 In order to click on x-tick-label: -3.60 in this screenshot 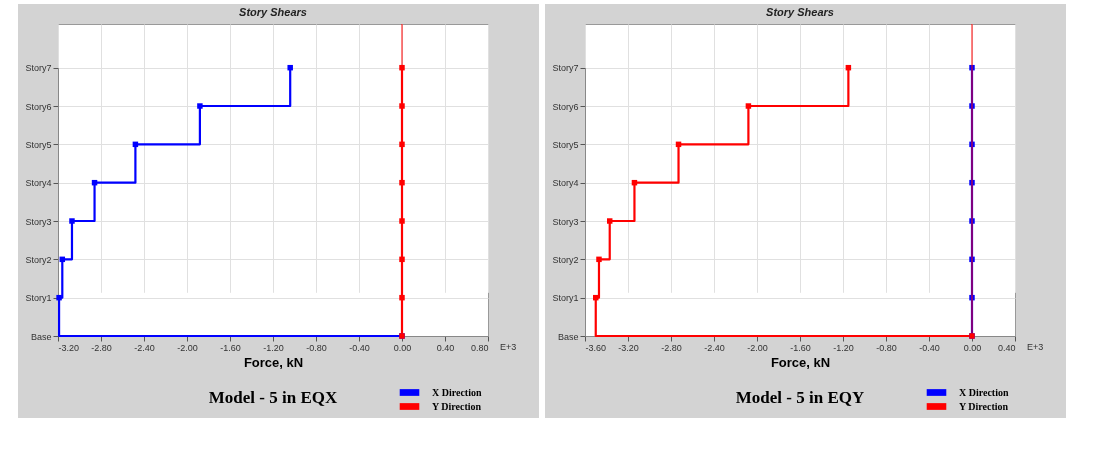, I will do `click(596, 347)`.